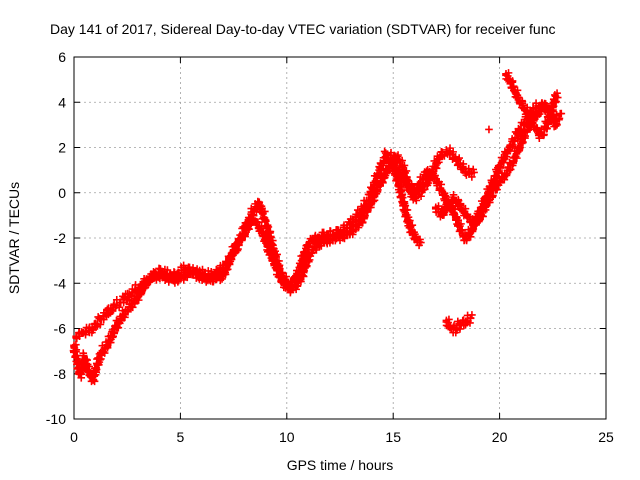  Describe the element at coordinates (340, 465) in the screenshot. I see `x-axis-label: GPS time / hours` at that location.